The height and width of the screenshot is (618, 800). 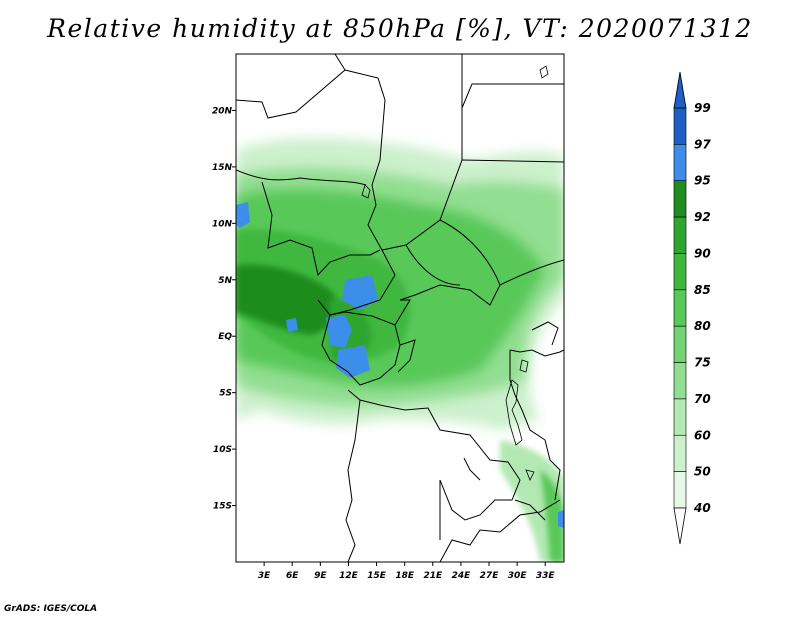 What do you see at coordinates (222, 224) in the screenshot?
I see `lat-label: 10N` at bounding box center [222, 224].